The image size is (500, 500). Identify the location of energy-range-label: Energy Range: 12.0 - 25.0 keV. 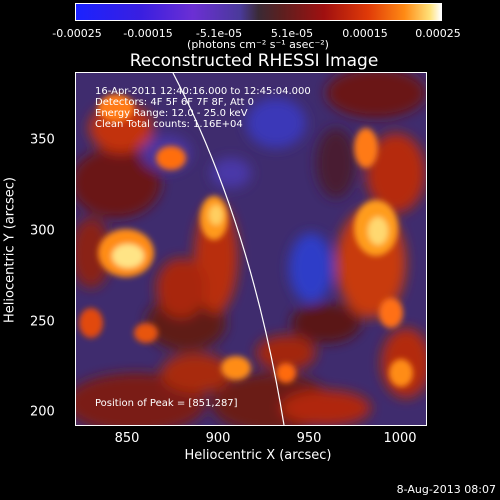
(171, 113).